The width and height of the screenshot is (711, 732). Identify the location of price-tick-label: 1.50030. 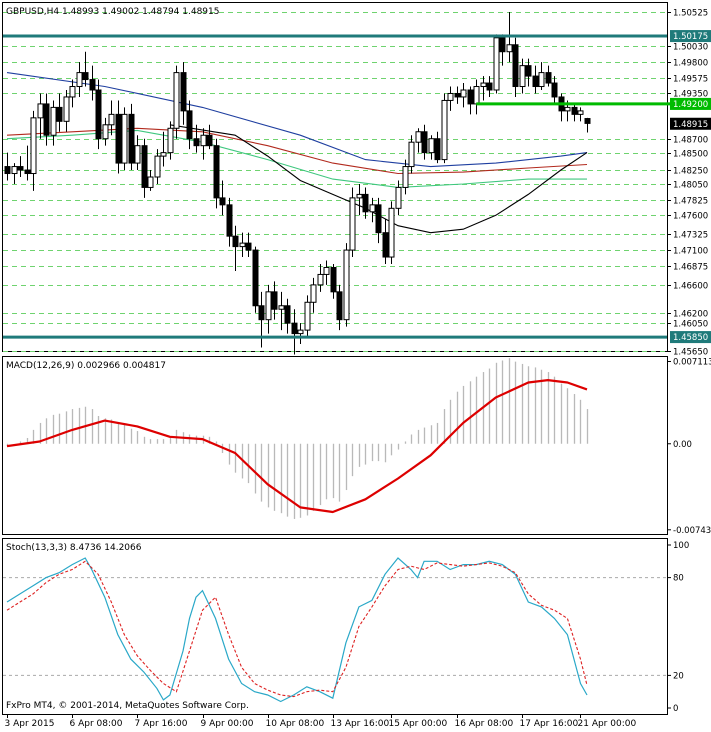
(690, 48).